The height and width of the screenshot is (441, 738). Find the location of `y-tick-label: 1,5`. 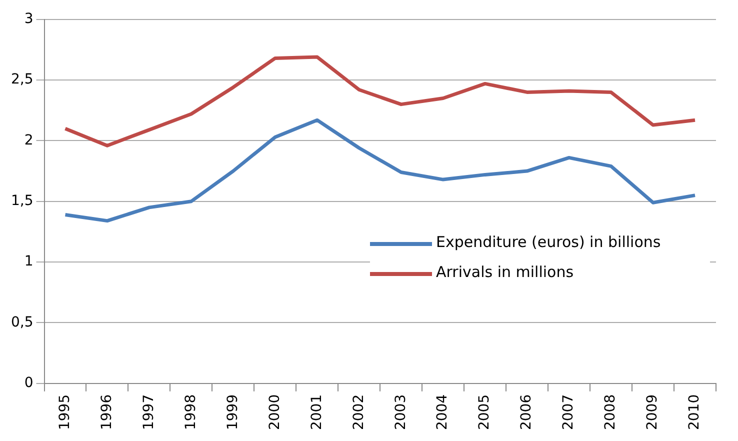

y-tick-label: 1,5 is located at coordinates (22, 201).